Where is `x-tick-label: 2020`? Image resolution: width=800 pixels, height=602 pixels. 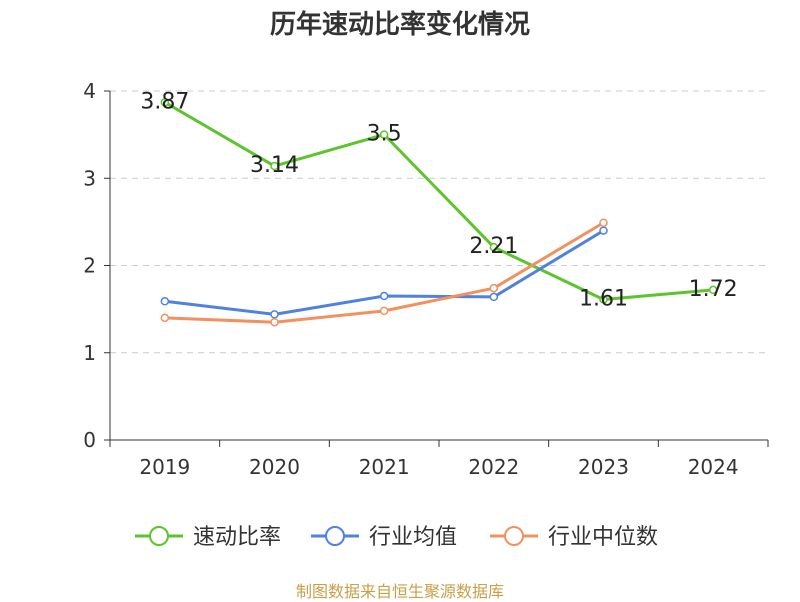
x-tick-label: 2020 is located at coordinates (274, 467).